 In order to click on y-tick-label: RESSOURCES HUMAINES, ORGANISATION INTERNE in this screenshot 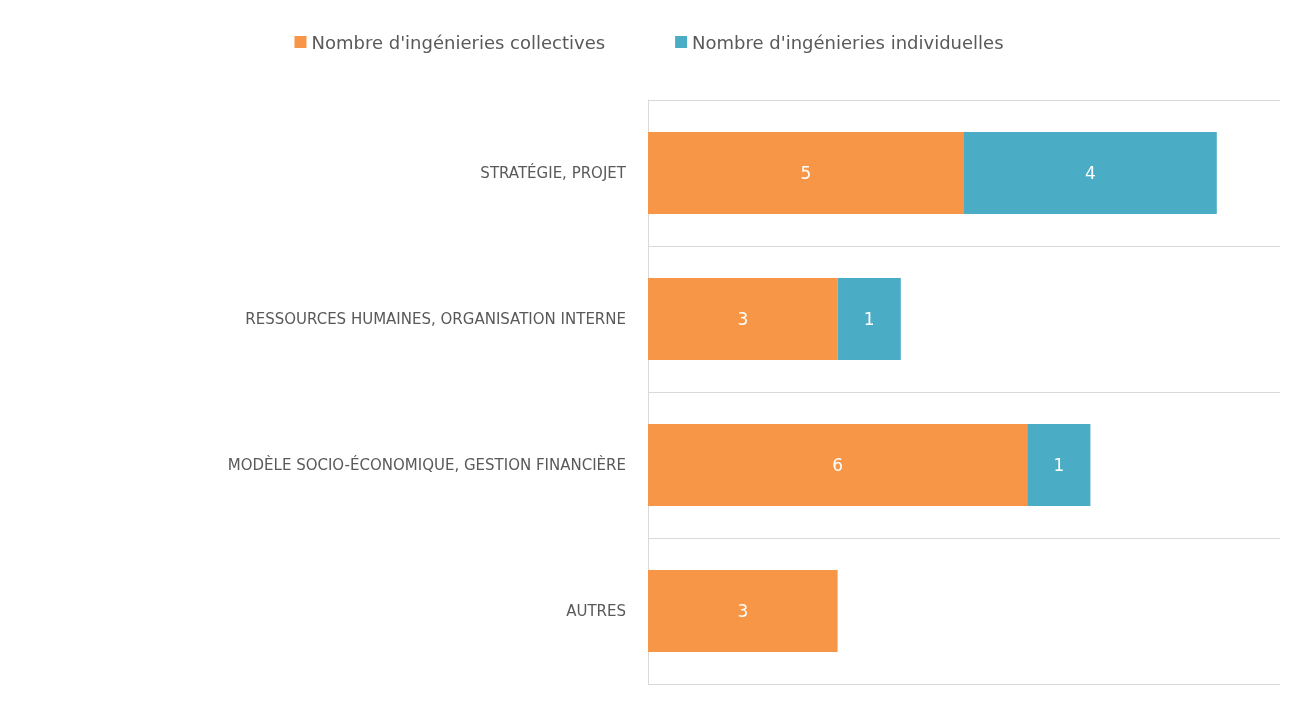, I will do `click(435, 319)`.